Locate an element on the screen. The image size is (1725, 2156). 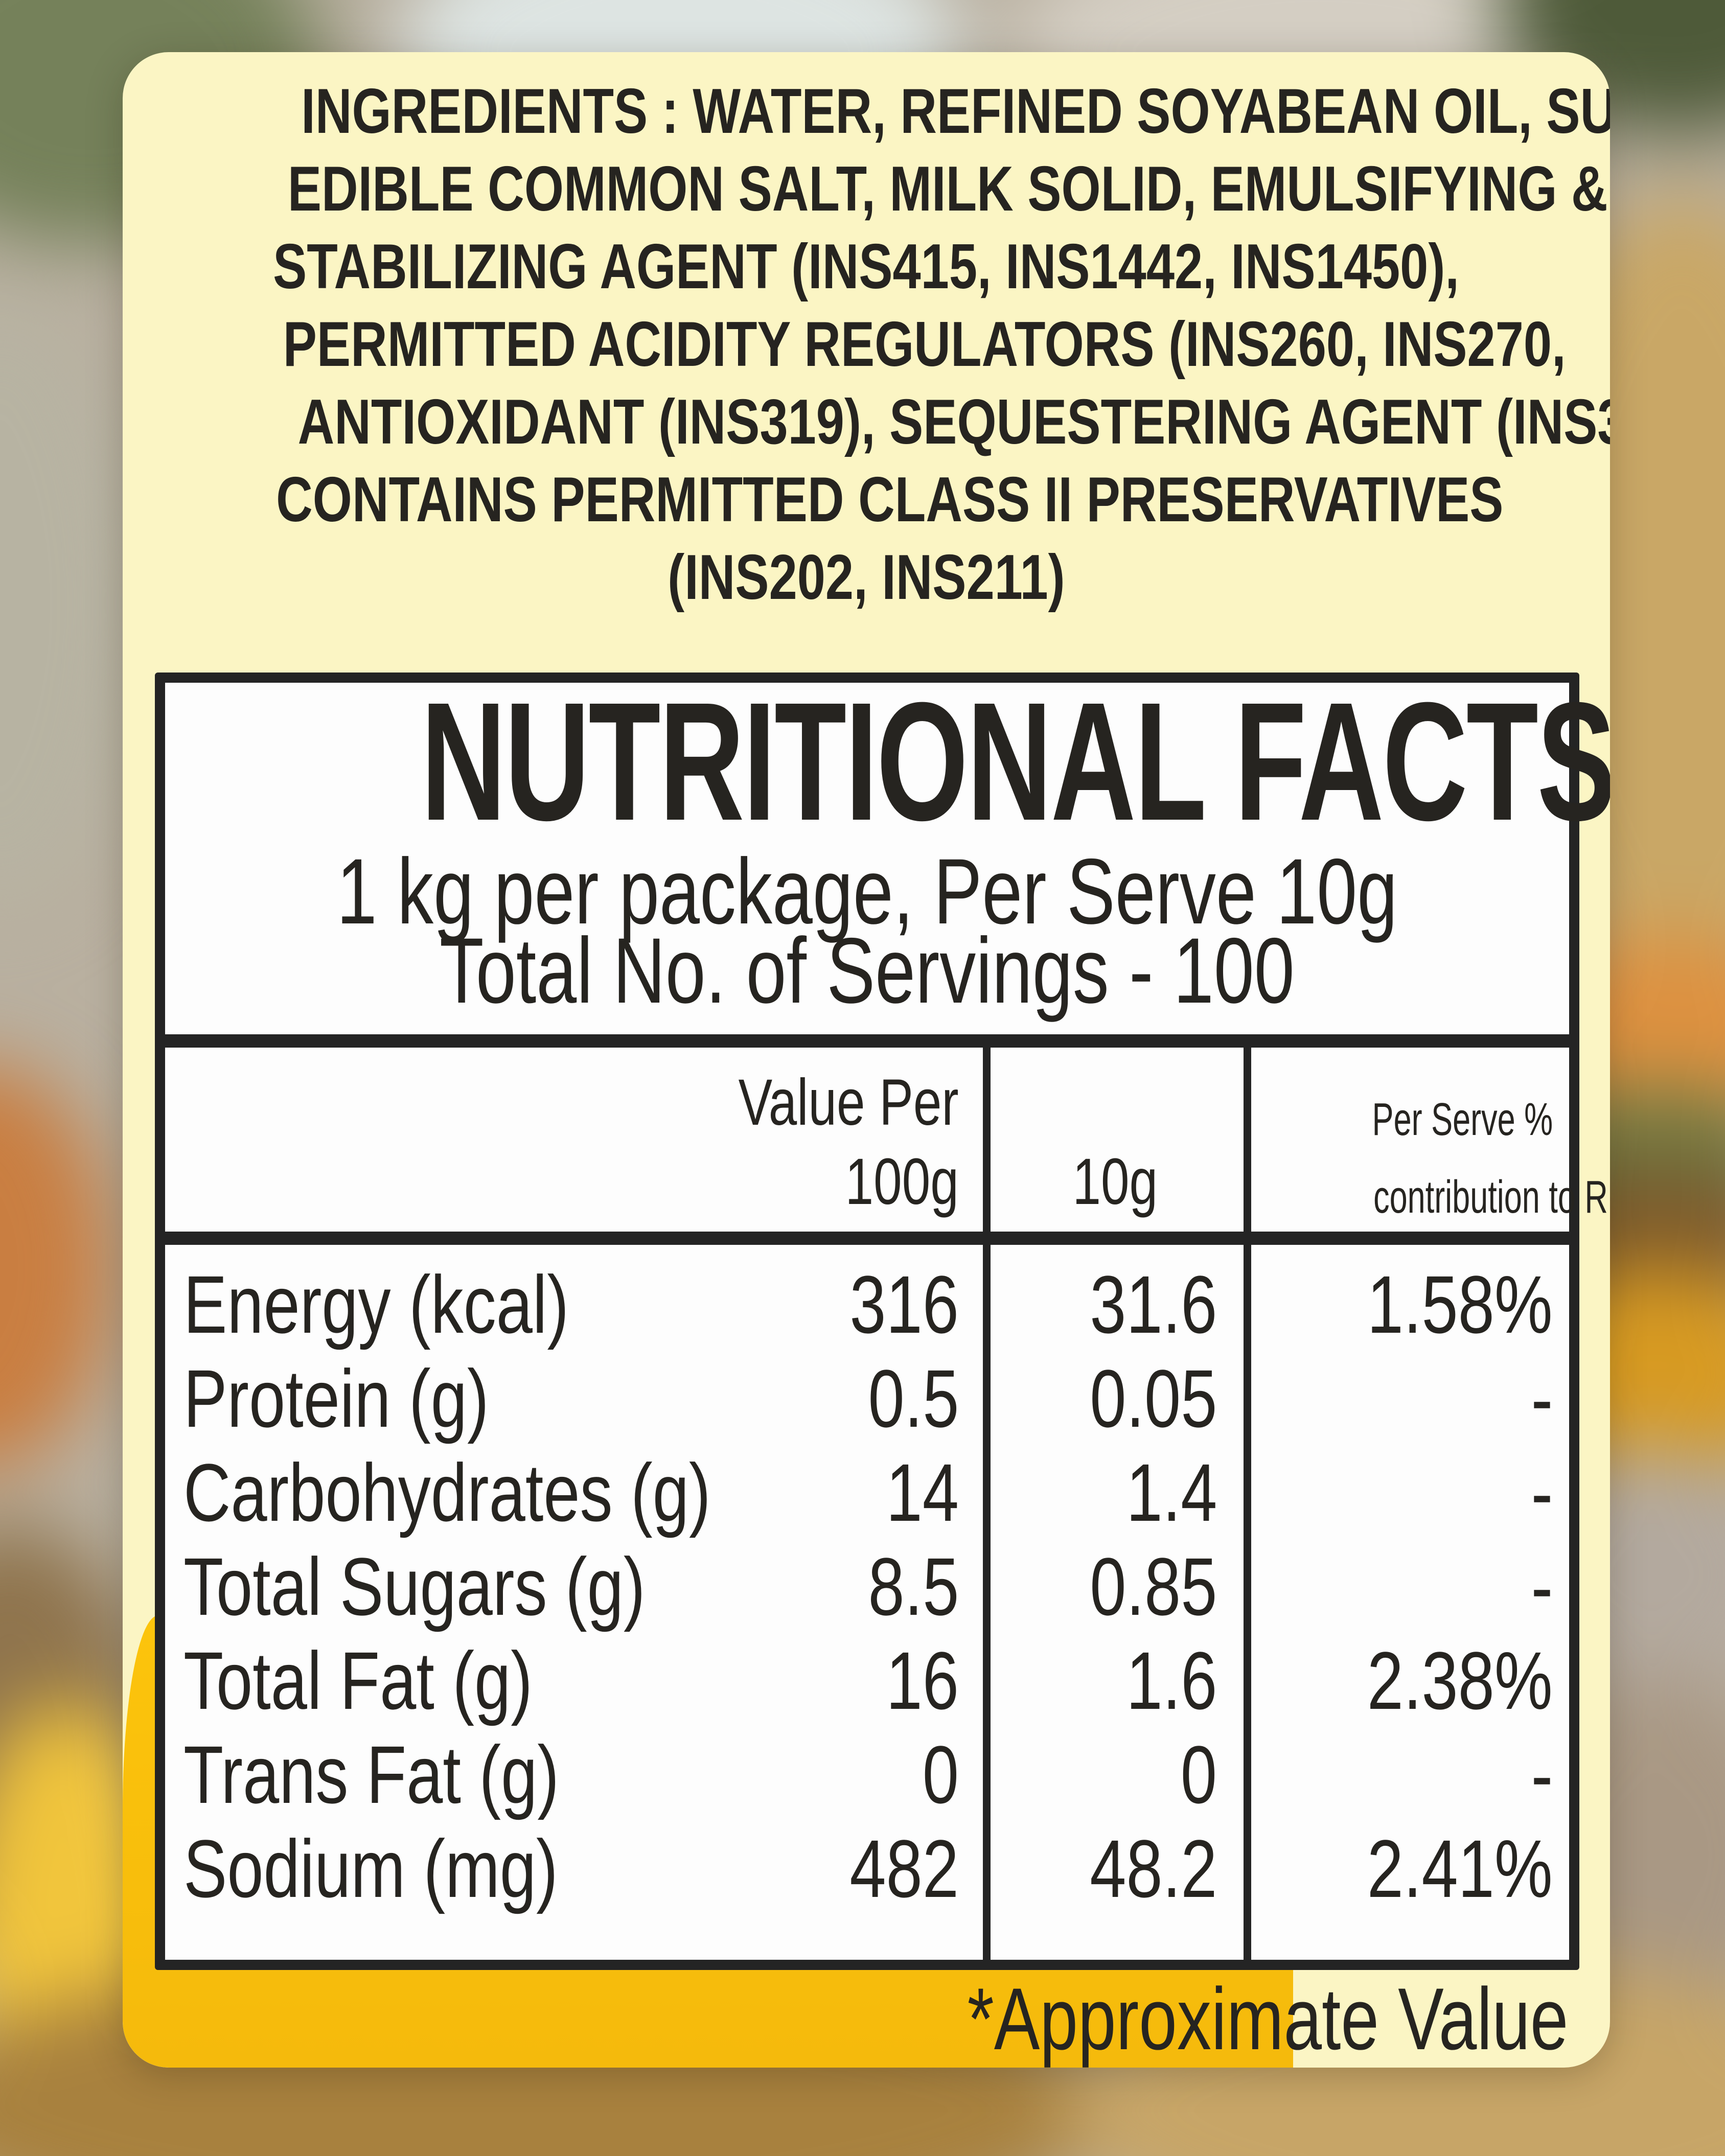
serving-info-line-1: 1 kg per package, Per Serve 10g is located at coordinates (867, 892).